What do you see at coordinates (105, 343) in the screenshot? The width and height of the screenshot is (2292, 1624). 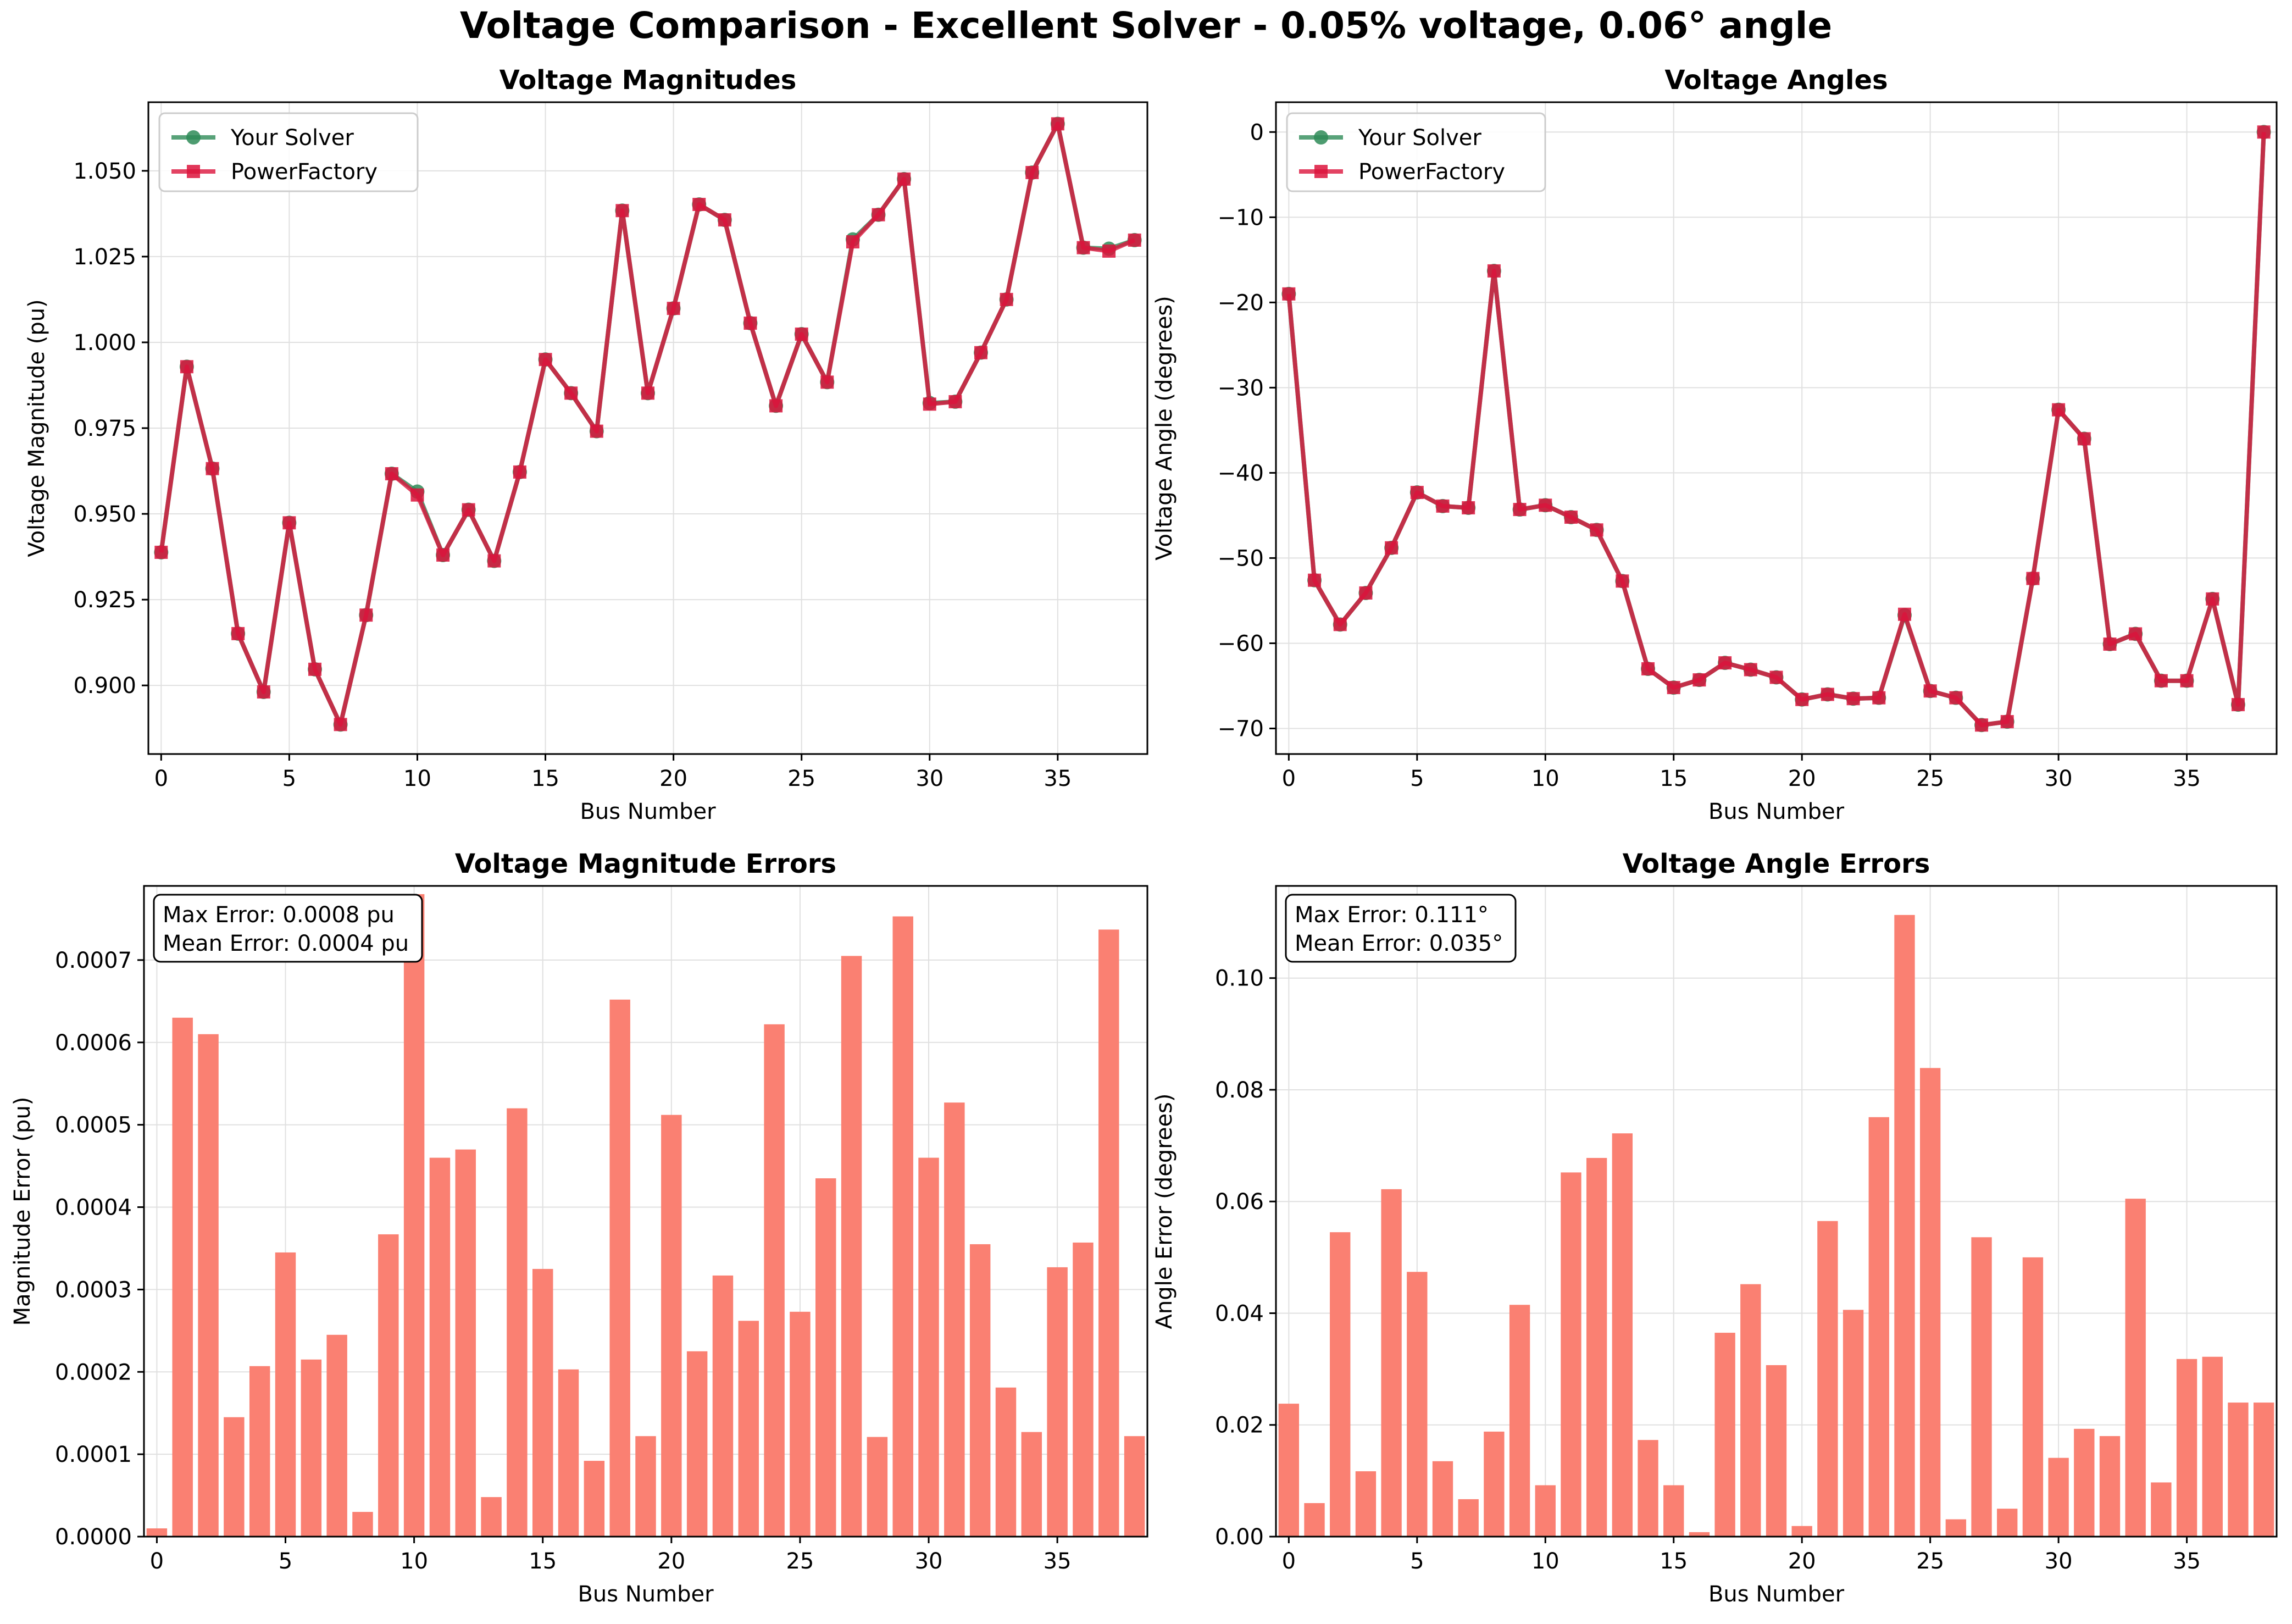 I see `y-tick-label: 1.000` at bounding box center [105, 343].